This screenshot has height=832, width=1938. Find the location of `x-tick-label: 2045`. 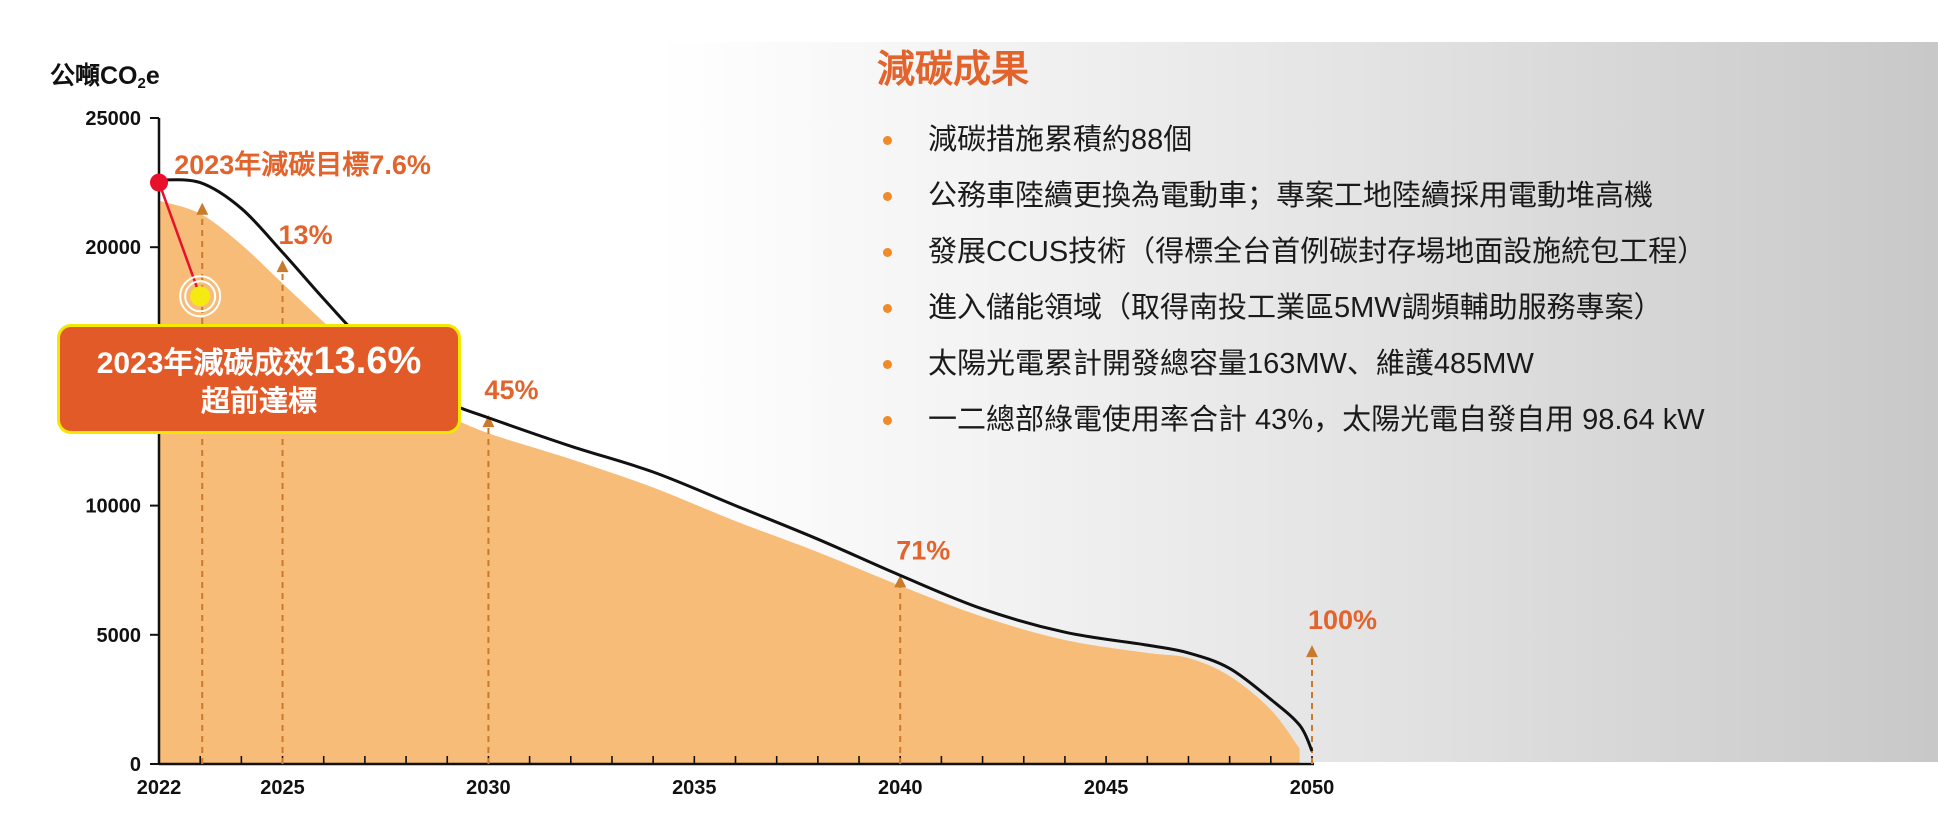

x-tick-label: 2045 is located at coordinates (1106, 788).